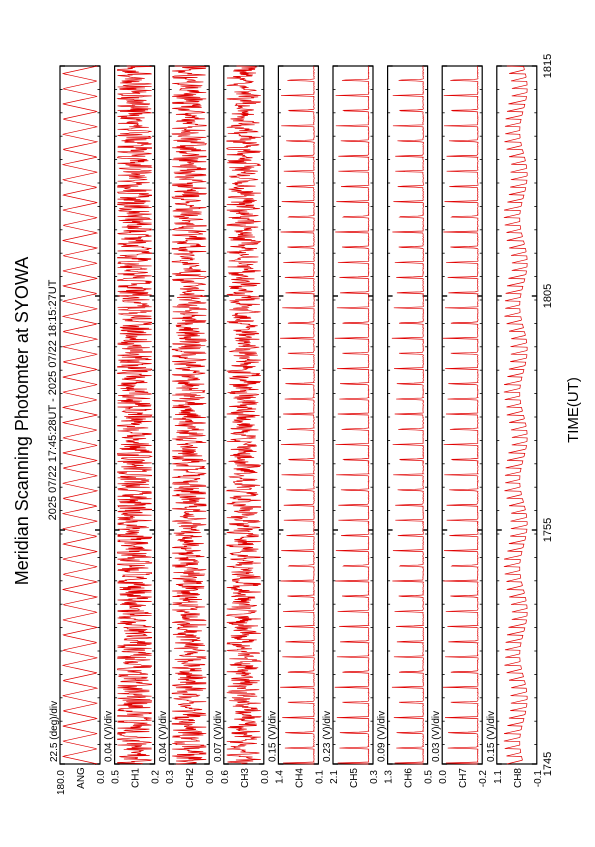  What do you see at coordinates (573, 410) in the screenshot?
I see `x-axis-label: TIME(UT)` at bounding box center [573, 410].